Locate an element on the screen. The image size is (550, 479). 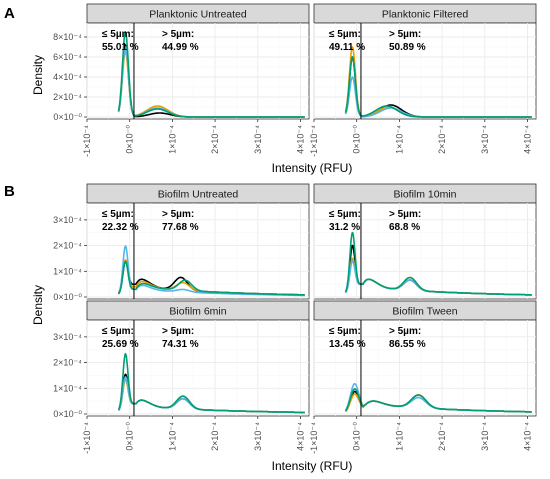
strip-title: Biofilm 10min is located at coordinates (424, 195).